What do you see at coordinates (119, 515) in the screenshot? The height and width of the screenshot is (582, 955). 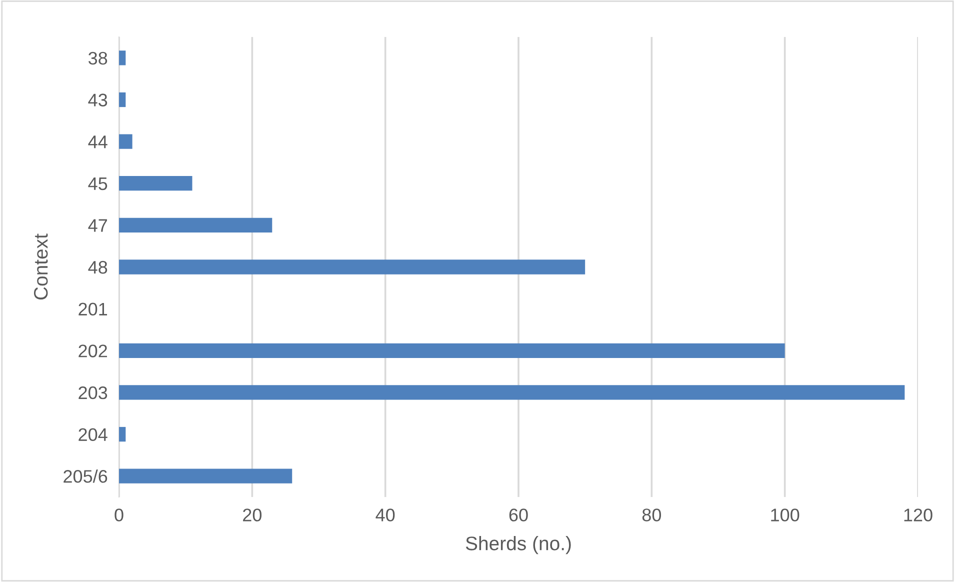 I see `x-tick-label: 0` at bounding box center [119, 515].